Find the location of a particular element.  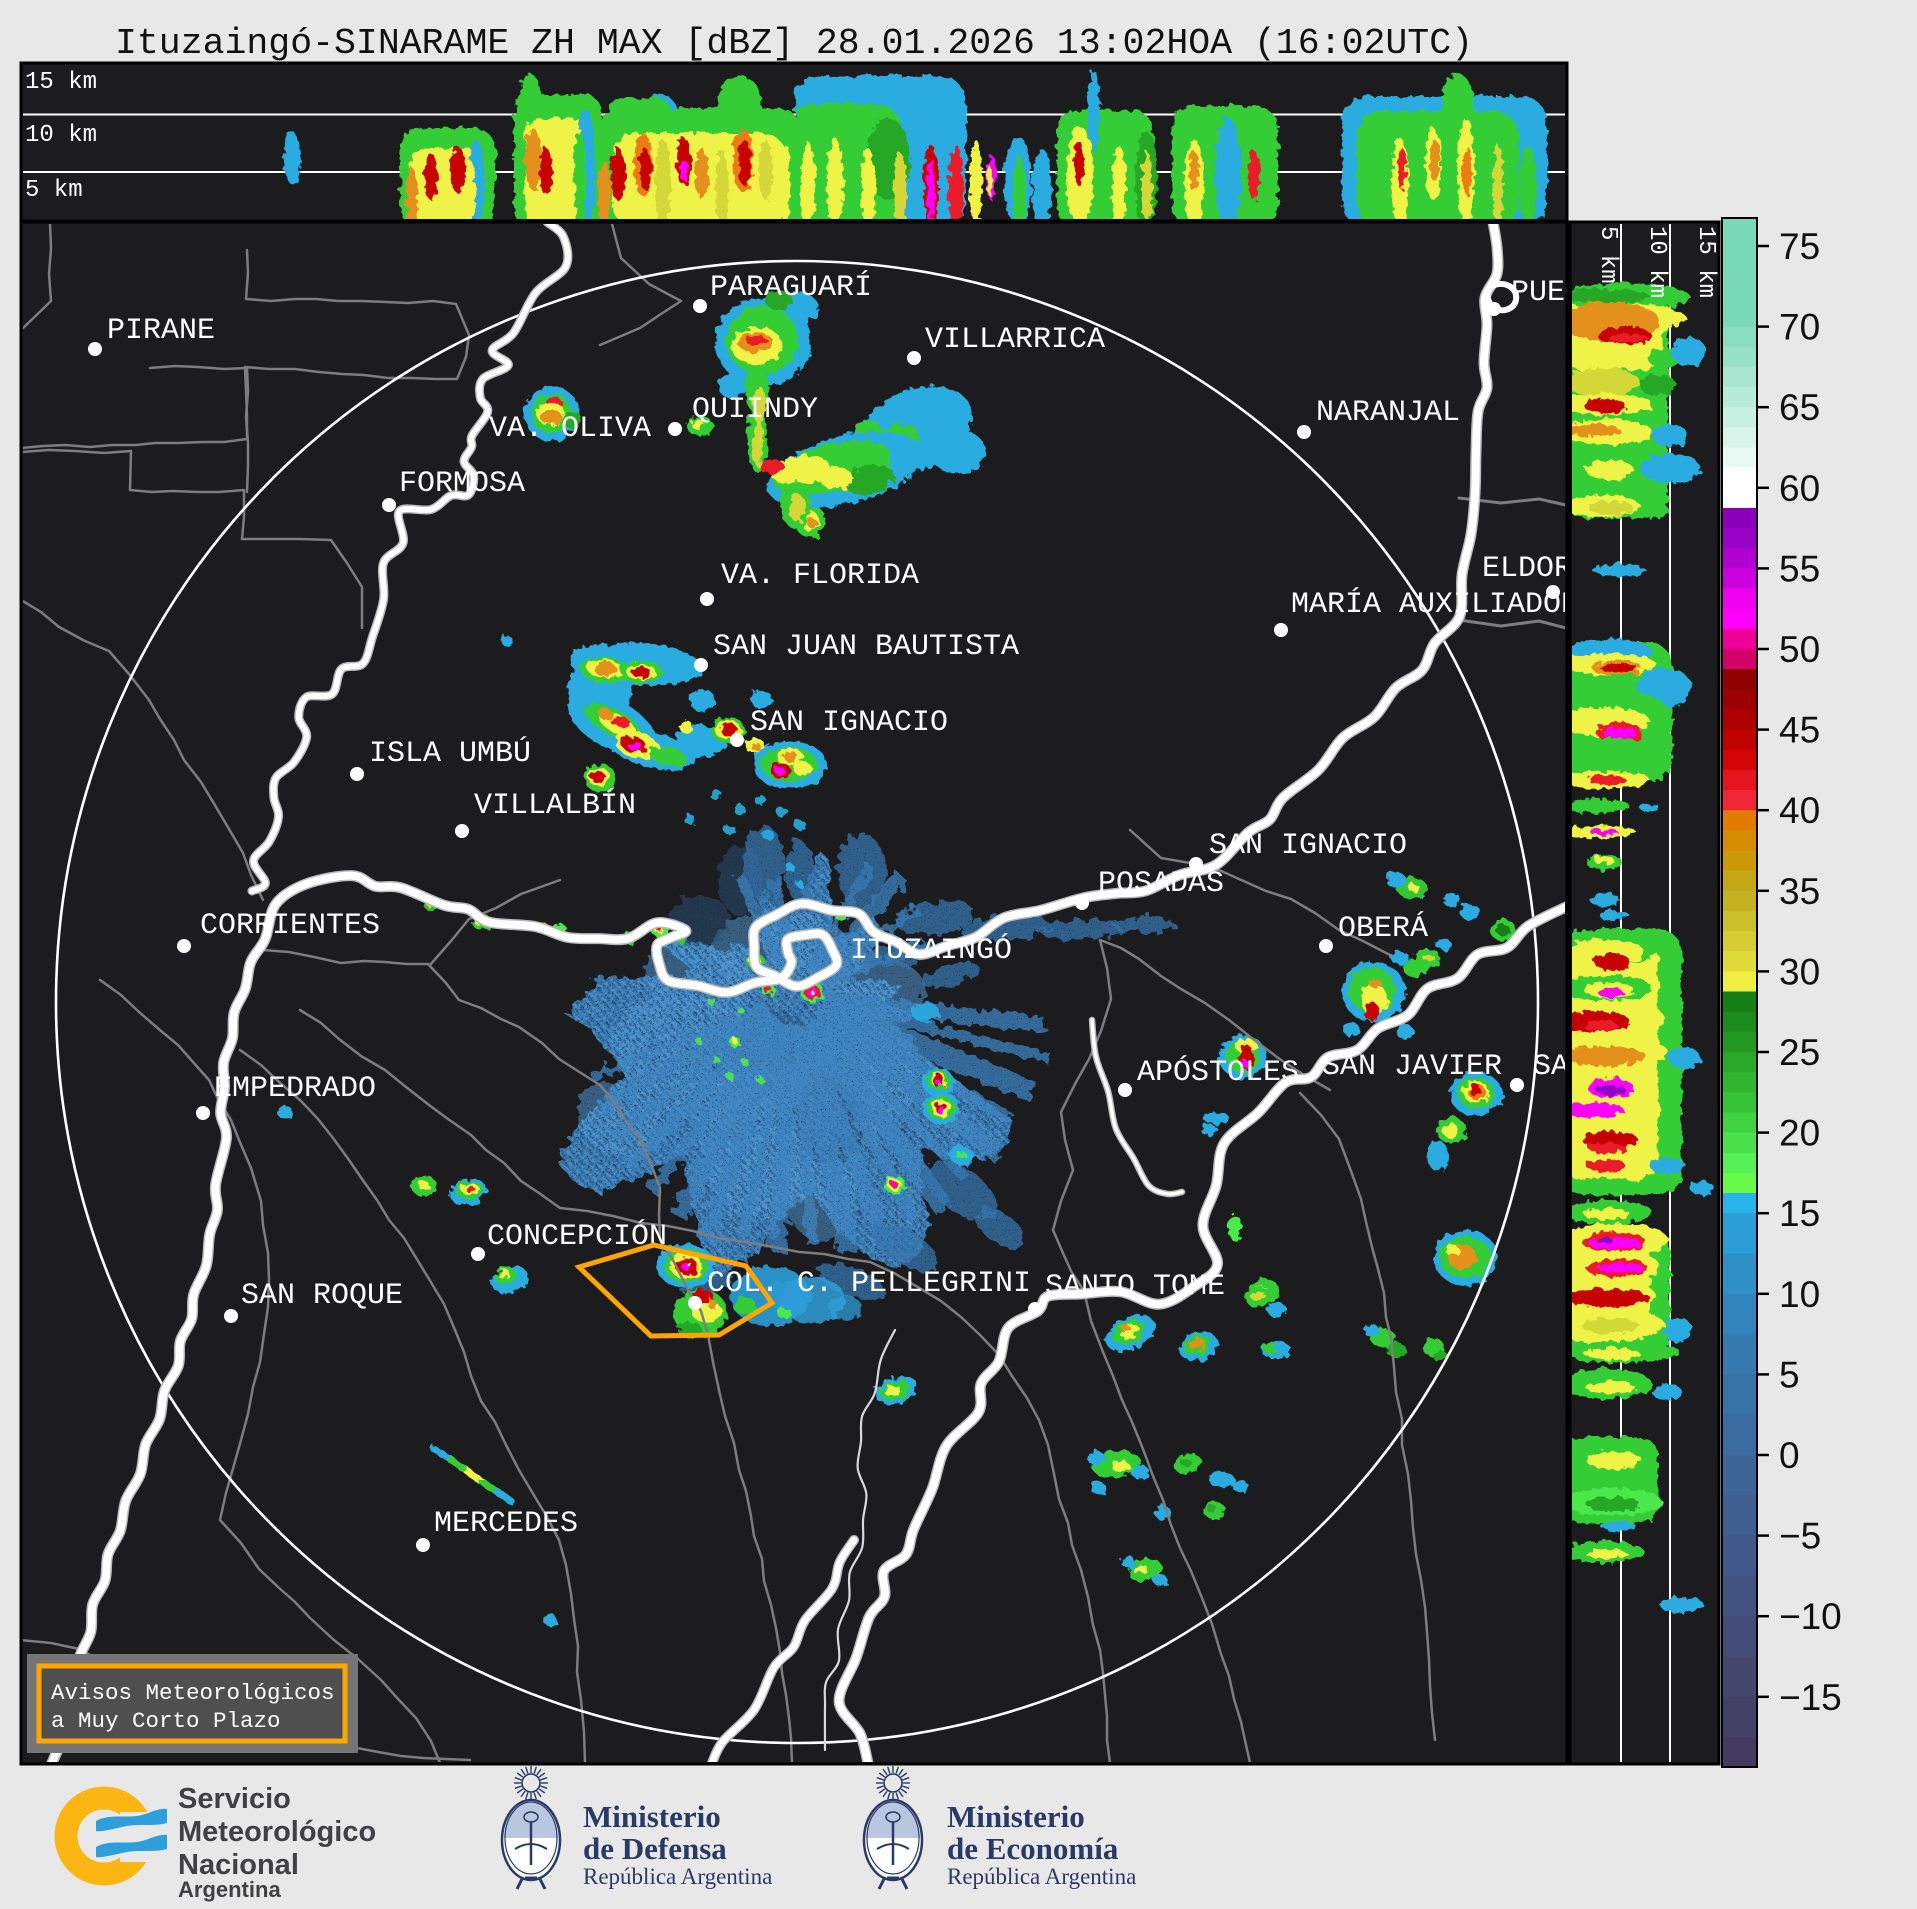

svg-text: FORMOSA is located at coordinates (462, 484).